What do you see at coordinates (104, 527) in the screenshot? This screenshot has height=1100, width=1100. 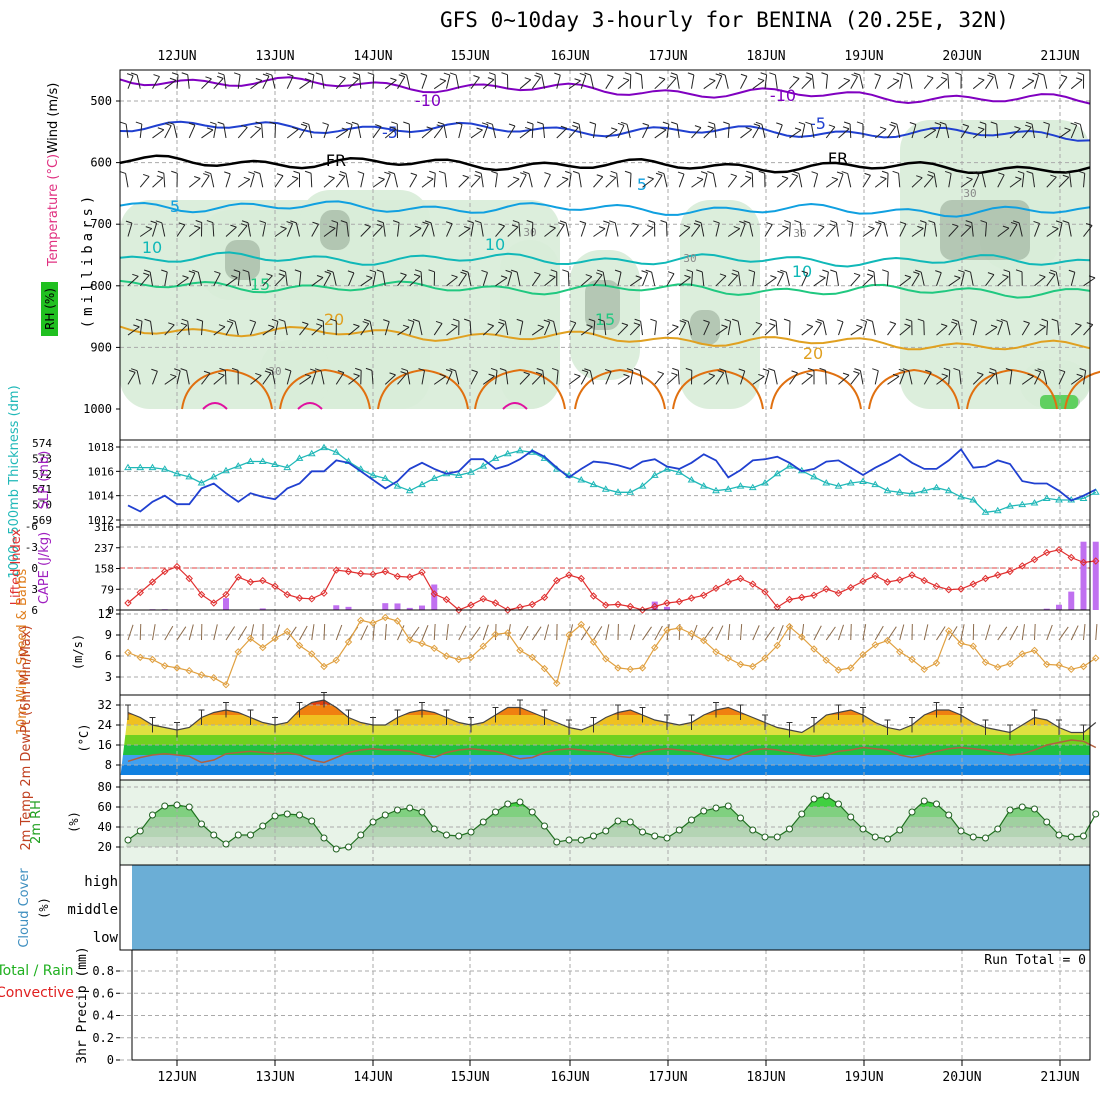 I see `cape-tick-label: 316` at bounding box center [104, 527].